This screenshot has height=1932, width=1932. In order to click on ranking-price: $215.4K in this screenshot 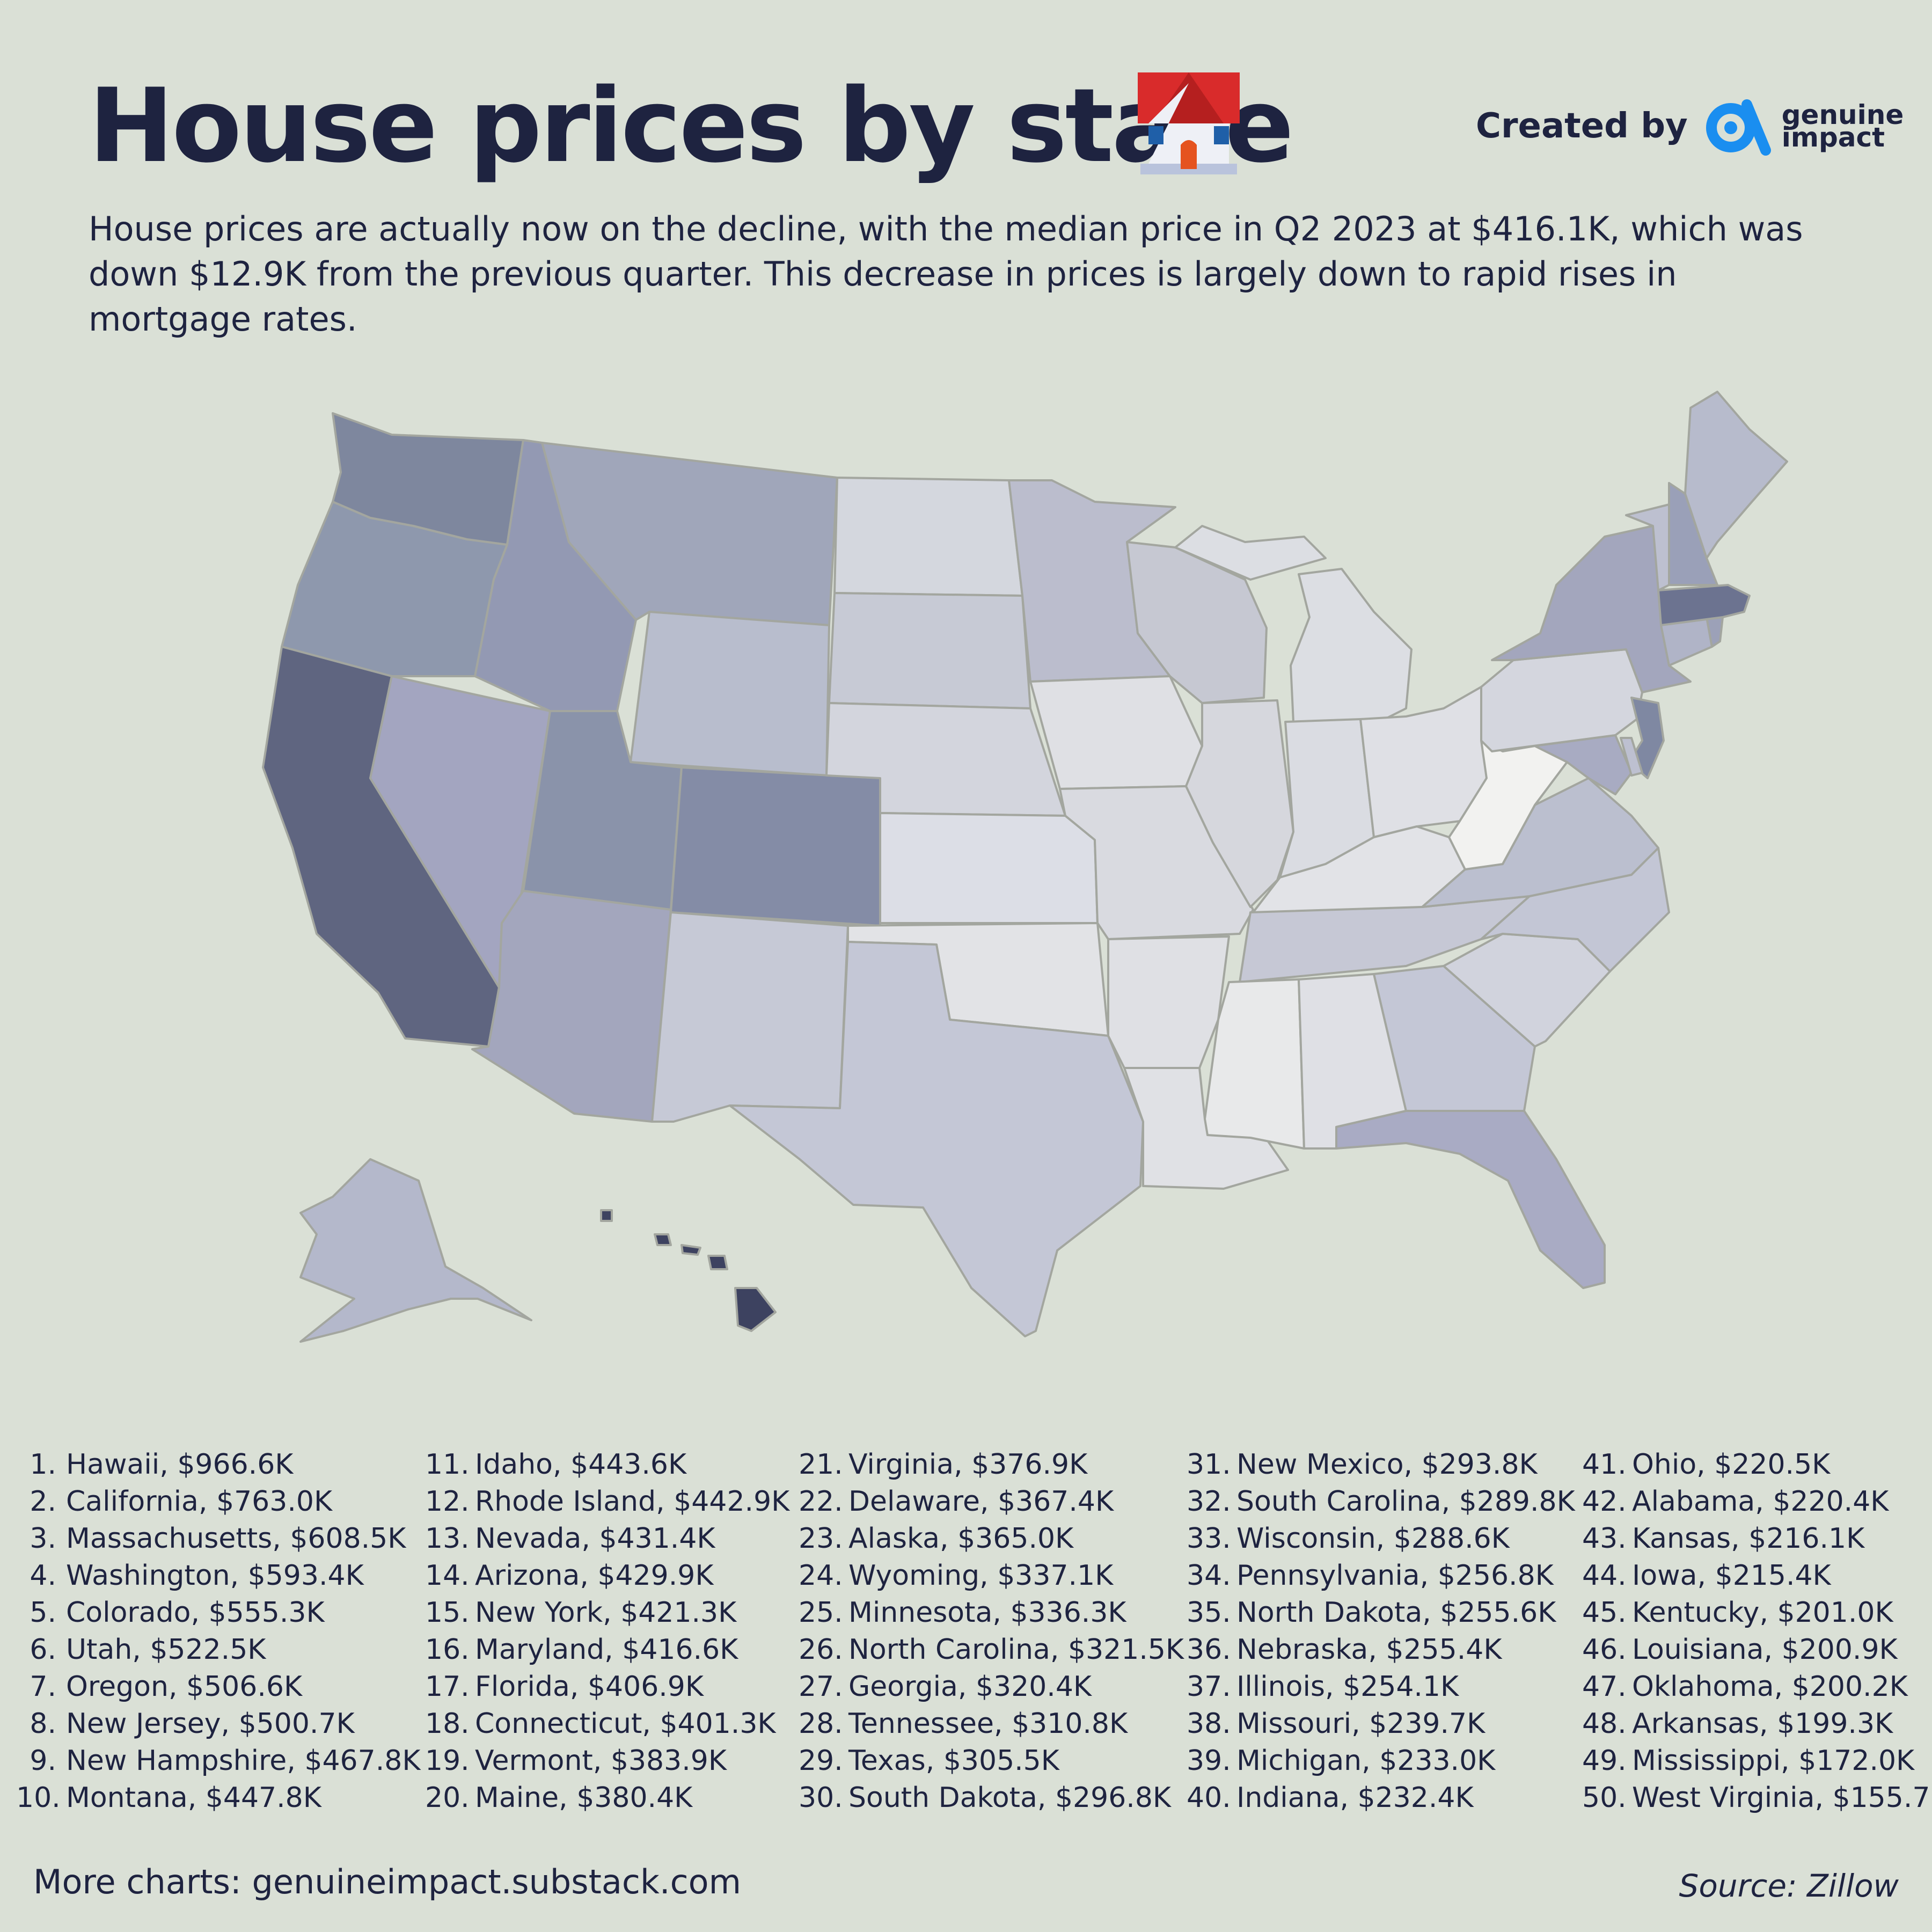, I will do `click(1773, 1576)`.